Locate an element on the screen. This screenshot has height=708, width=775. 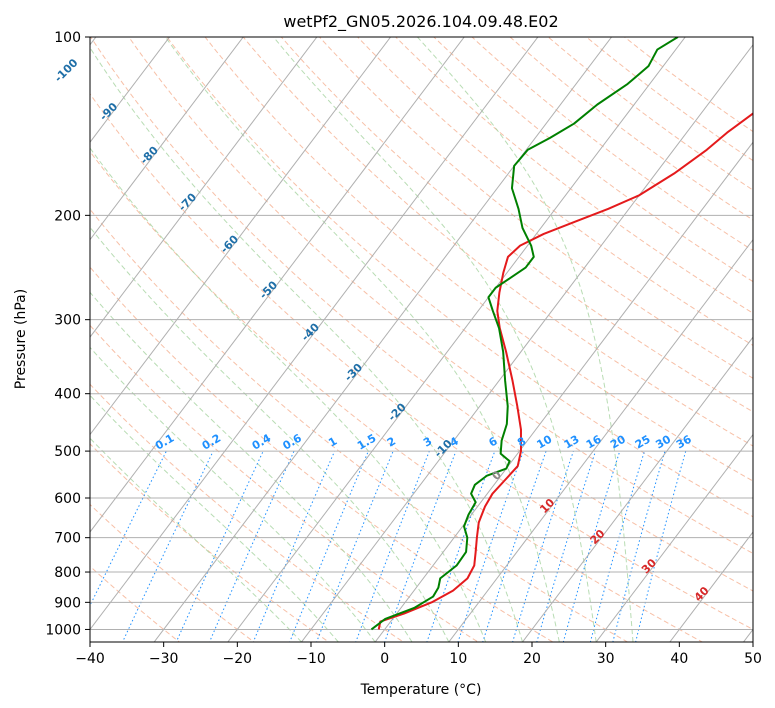
isotherm-label: -60 is located at coordinates (229, 243).